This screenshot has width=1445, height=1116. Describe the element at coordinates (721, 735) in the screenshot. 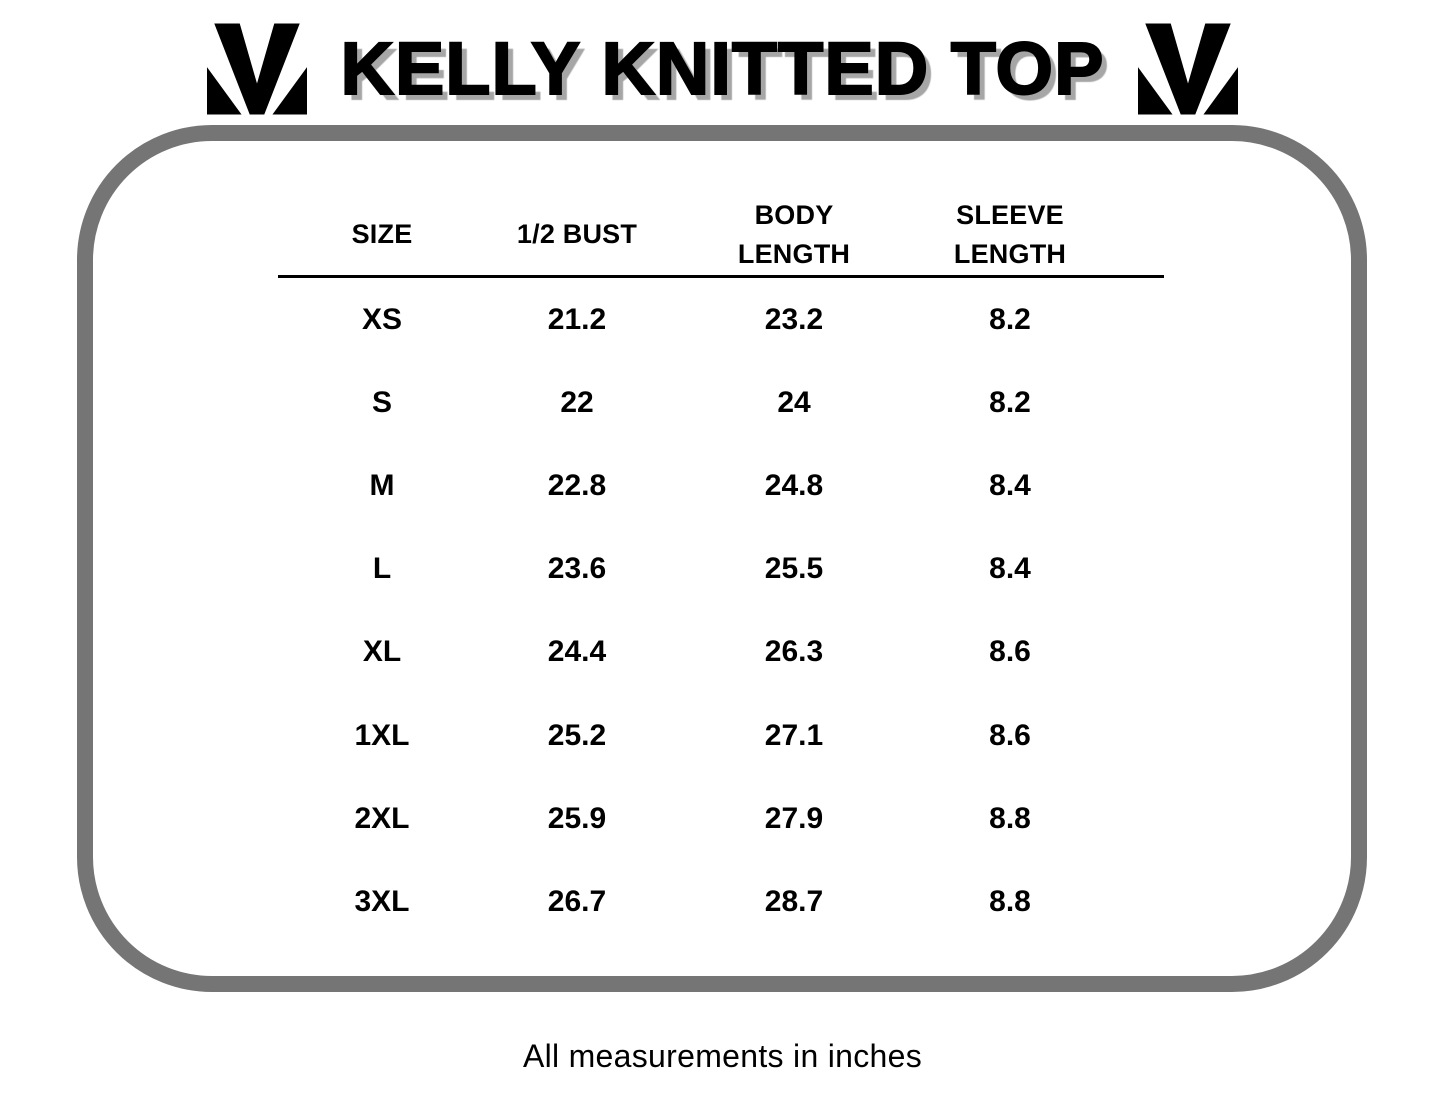

I see `table-row-1xl: 1XL 25.2 27.1 8.6` at that location.